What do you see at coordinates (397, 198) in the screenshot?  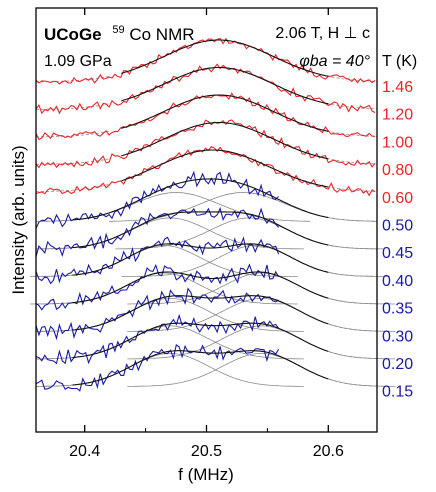 I see `temperature-label: 0.60` at bounding box center [397, 198].